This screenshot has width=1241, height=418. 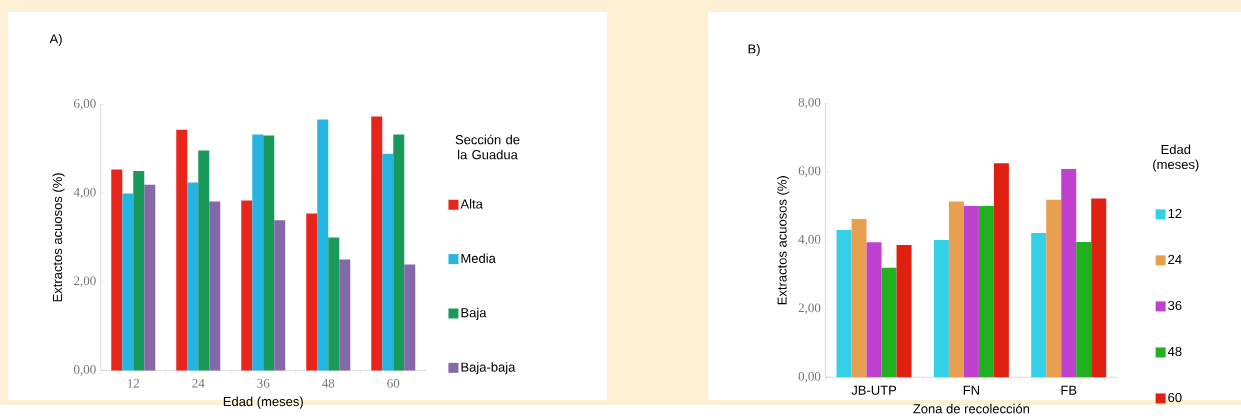 What do you see at coordinates (1069, 390) in the screenshot?
I see `x-tick-label: FB` at bounding box center [1069, 390].